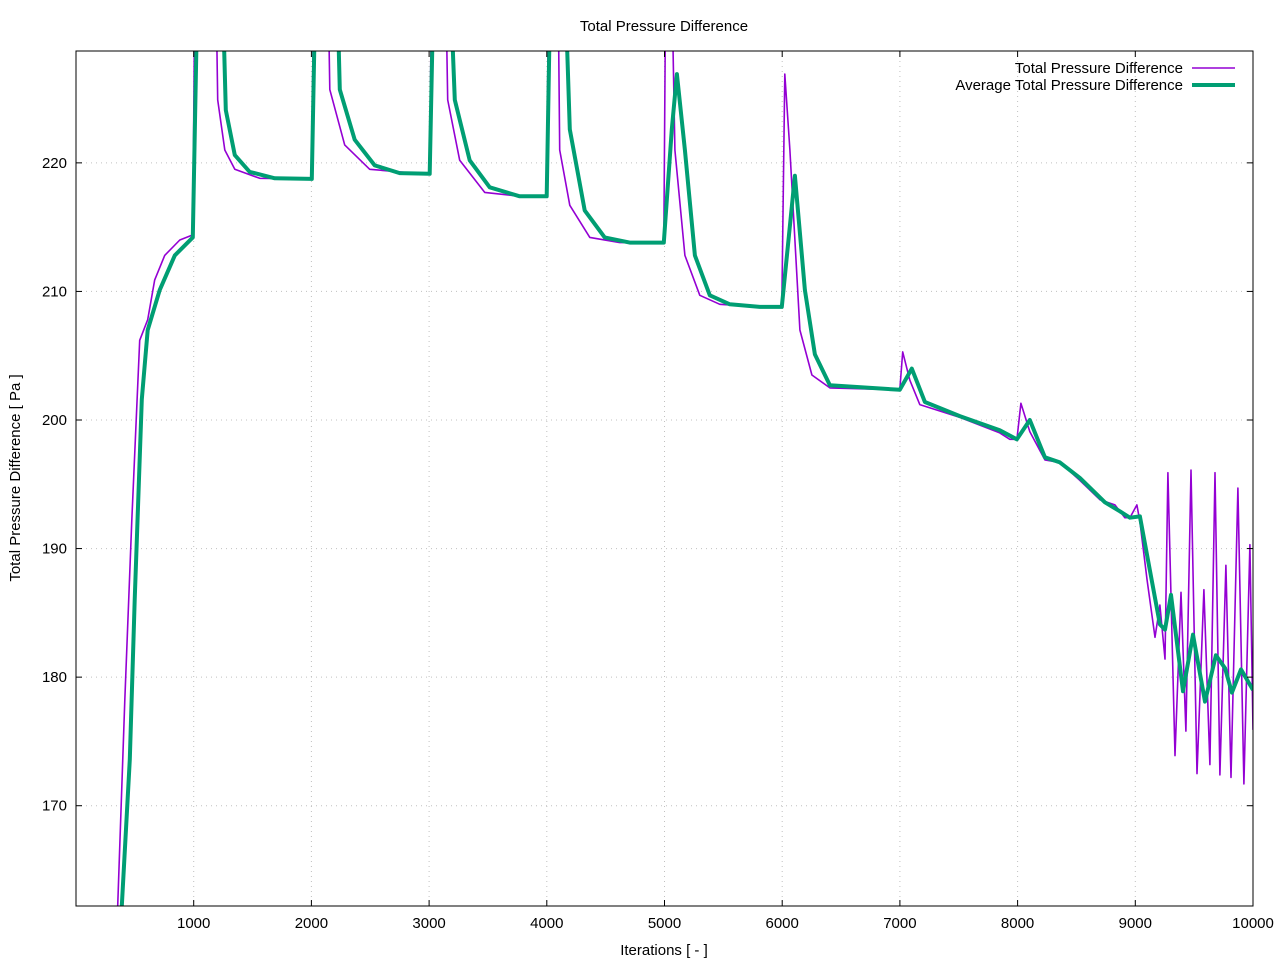  What do you see at coordinates (1253, 923) in the screenshot?
I see `x-tick-label: 10000` at bounding box center [1253, 923].